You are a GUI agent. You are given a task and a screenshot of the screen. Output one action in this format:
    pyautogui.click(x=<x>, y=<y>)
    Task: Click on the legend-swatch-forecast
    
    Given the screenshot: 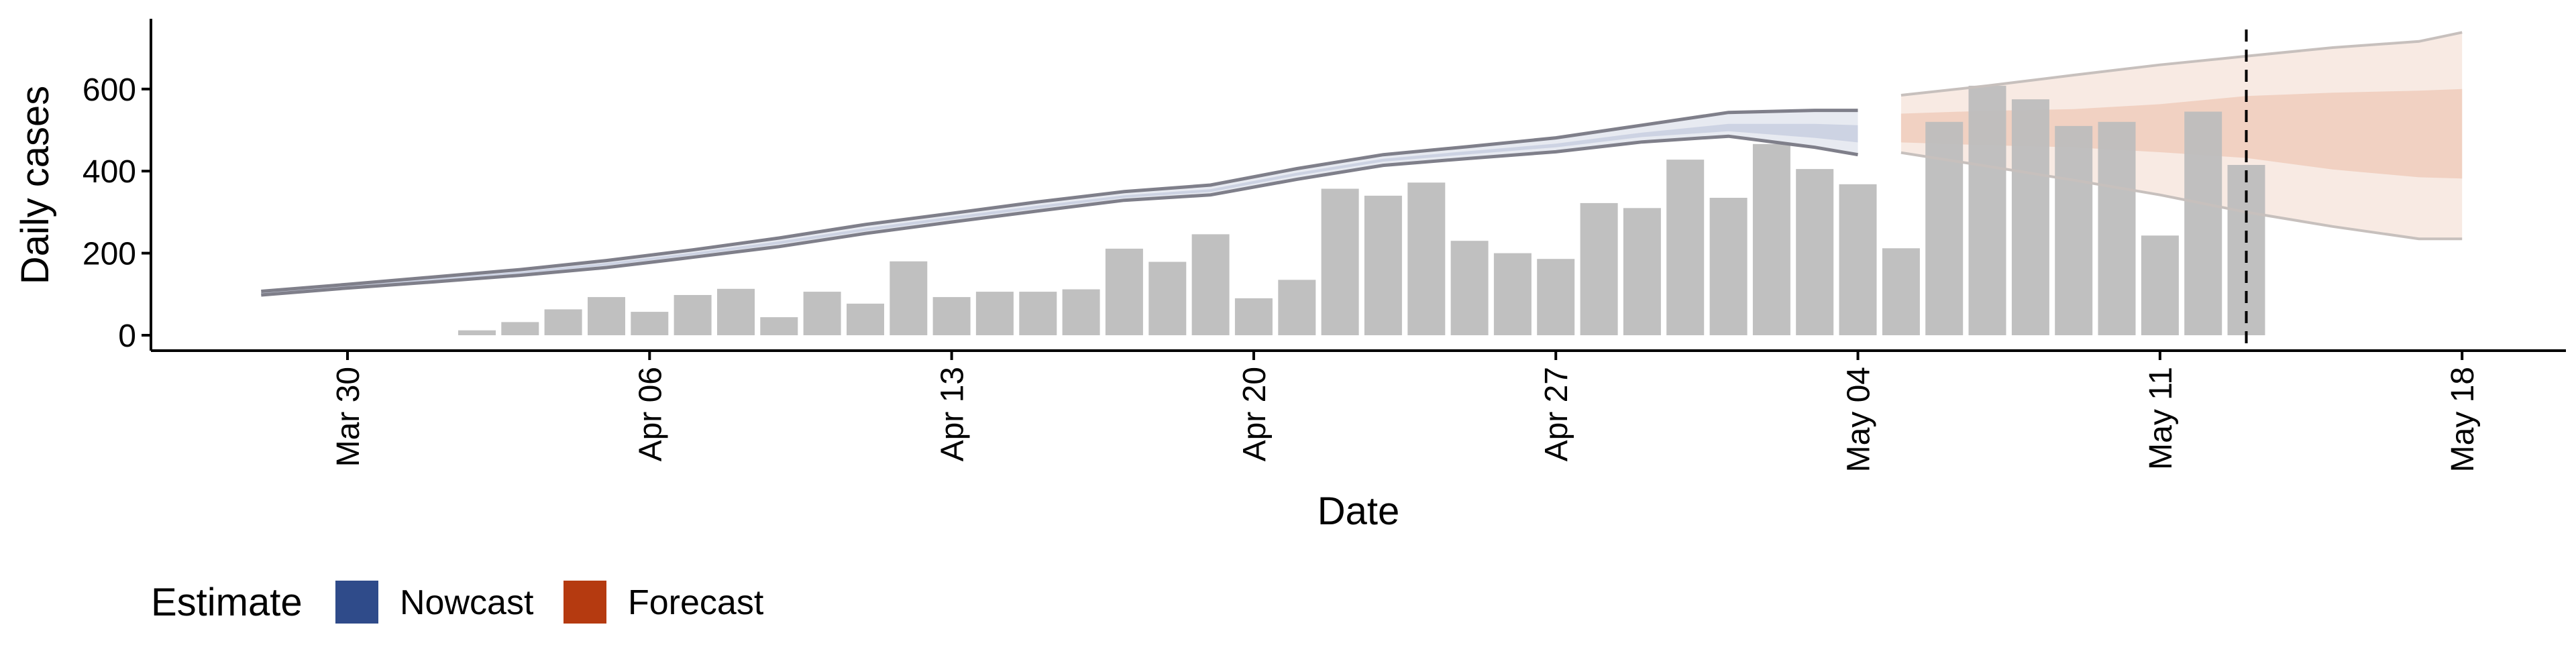 What is the action you would take?
    pyautogui.click(x=585, y=602)
    